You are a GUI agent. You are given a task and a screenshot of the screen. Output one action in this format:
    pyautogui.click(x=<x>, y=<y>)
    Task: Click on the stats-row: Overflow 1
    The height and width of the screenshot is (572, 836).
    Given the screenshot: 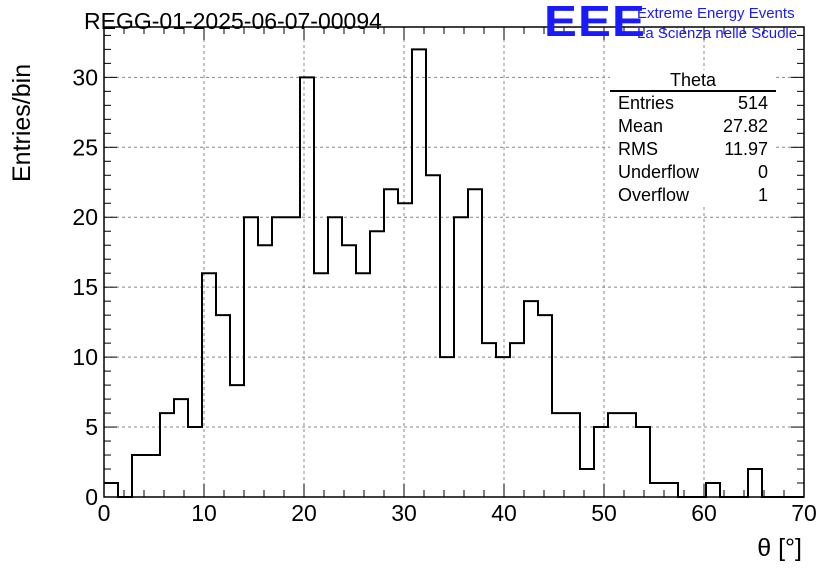 What is the action you would take?
    pyautogui.click(x=693, y=195)
    